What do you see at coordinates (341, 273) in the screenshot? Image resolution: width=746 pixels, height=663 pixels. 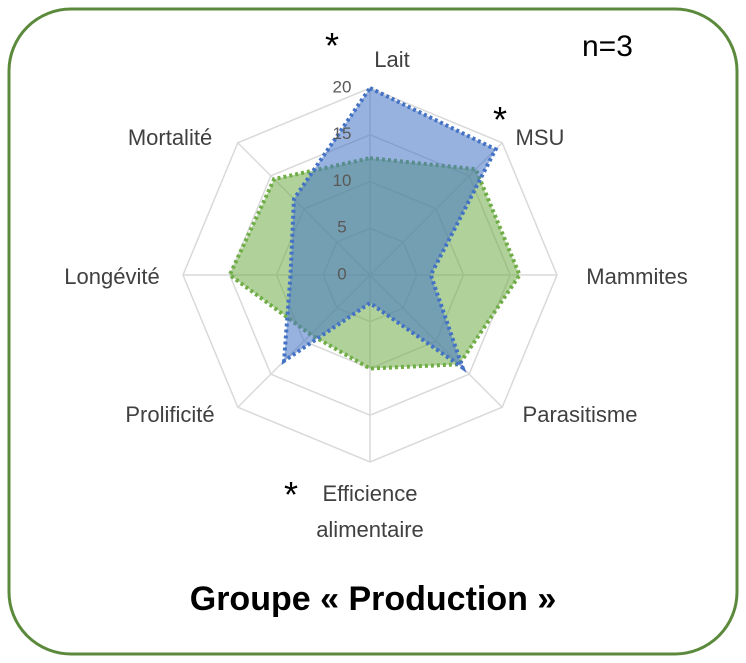 I see `r-tick-label: 0` at bounding box center [341, 273].